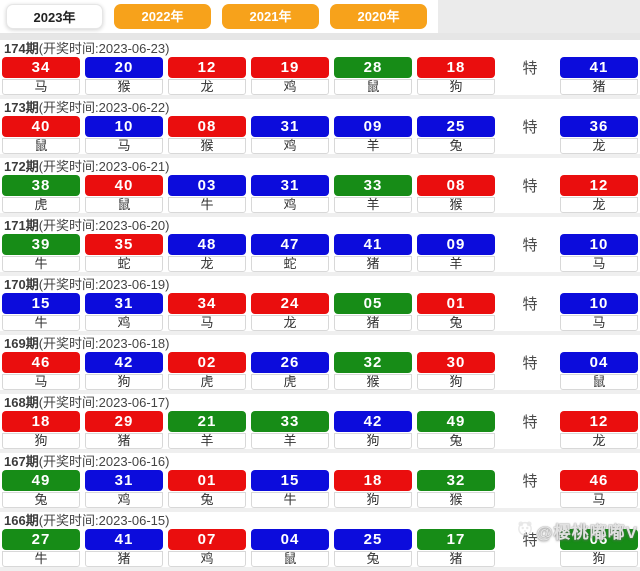  Describe the element at coordinates (378, 16) in the screenshot. I see `tab-year-2020: 2020年` at that location.